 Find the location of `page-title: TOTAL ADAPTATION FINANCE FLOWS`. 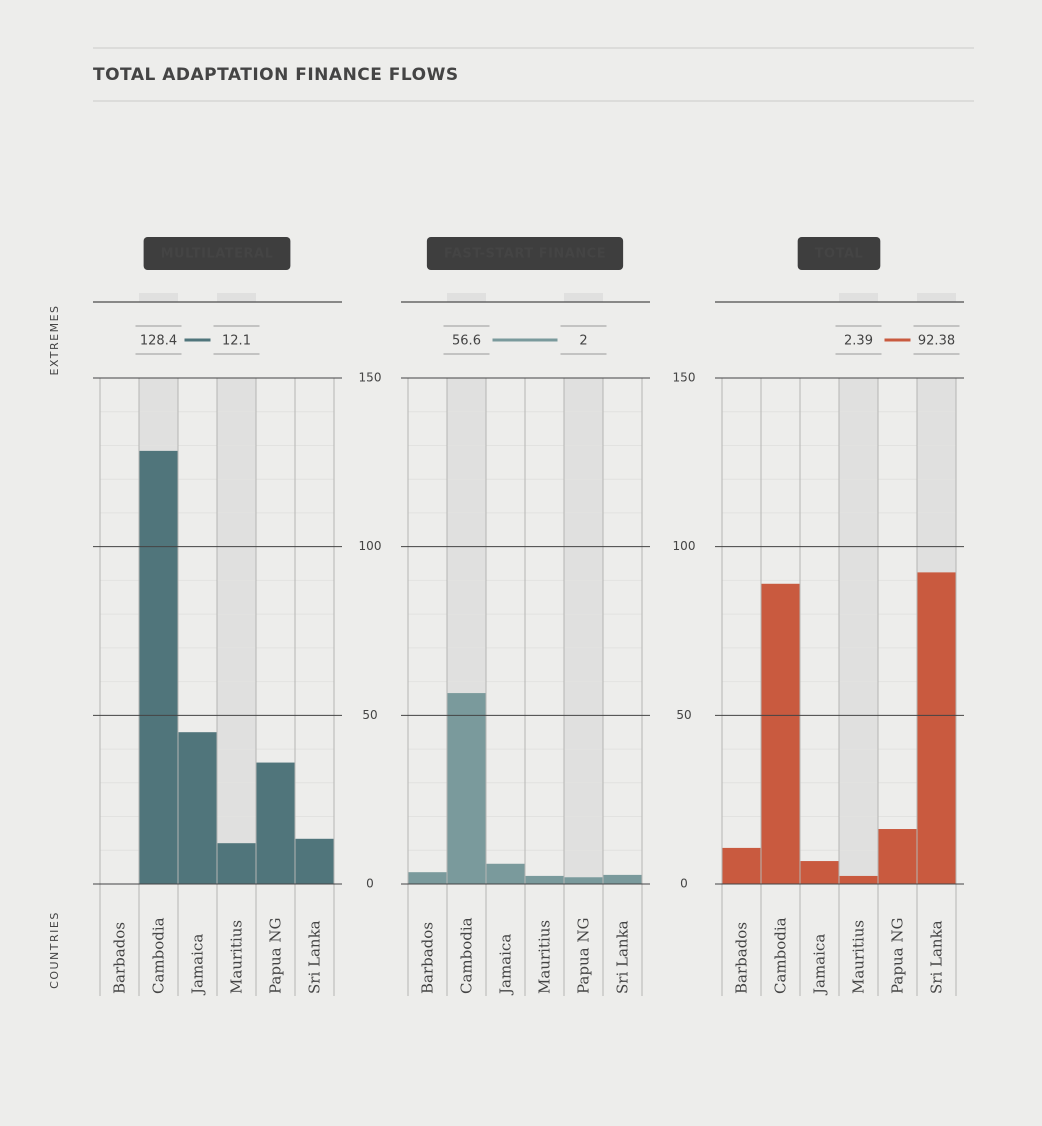

page-title: TOTAL ADAPTATION FINANCE FLOWS is located at coordinates (276, 75).